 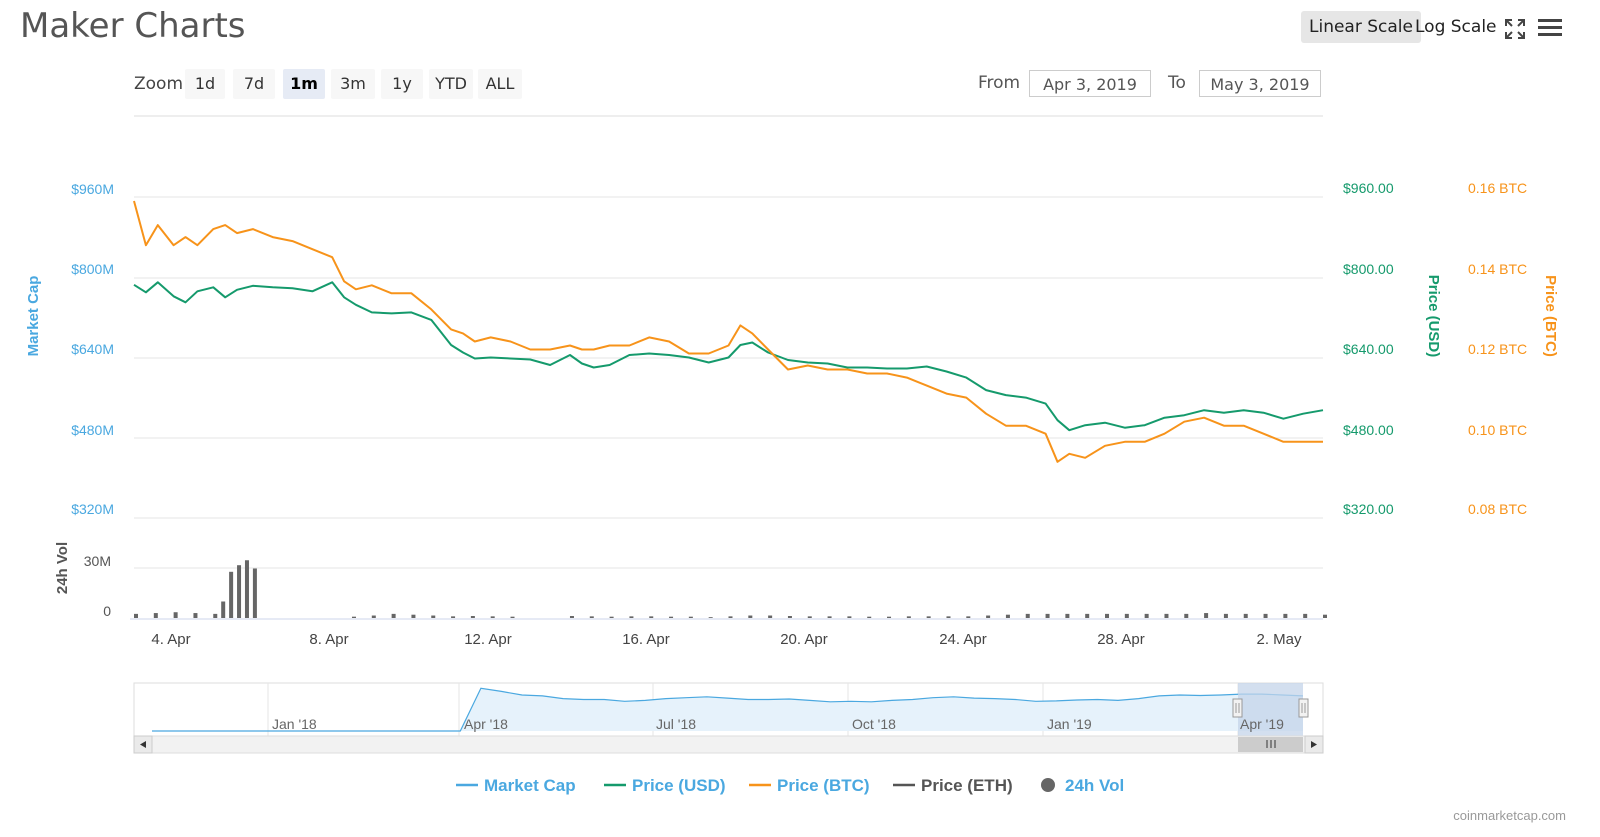 What do you see at coordinates (92, 349) in the screenshot?
I see `mcap-tick-640: $640M` at bounding box center [92, 349].